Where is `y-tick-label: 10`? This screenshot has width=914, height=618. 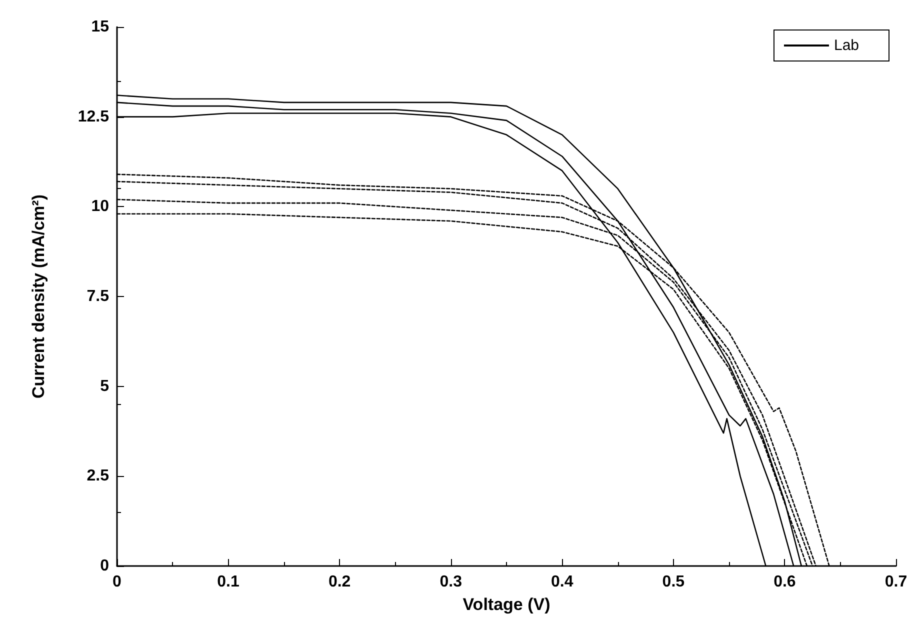
y-tick-label: 10 is located at coordinates (100, 207).